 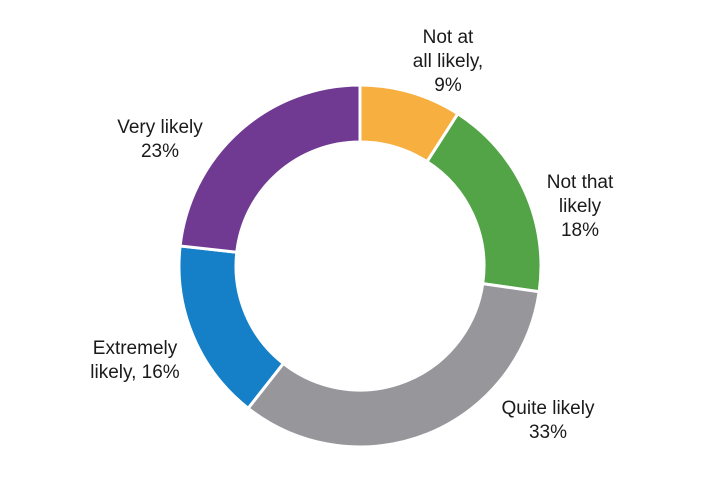 I want to click on slice-label-2: Not that likely 18%, so click(x=580, y=206).